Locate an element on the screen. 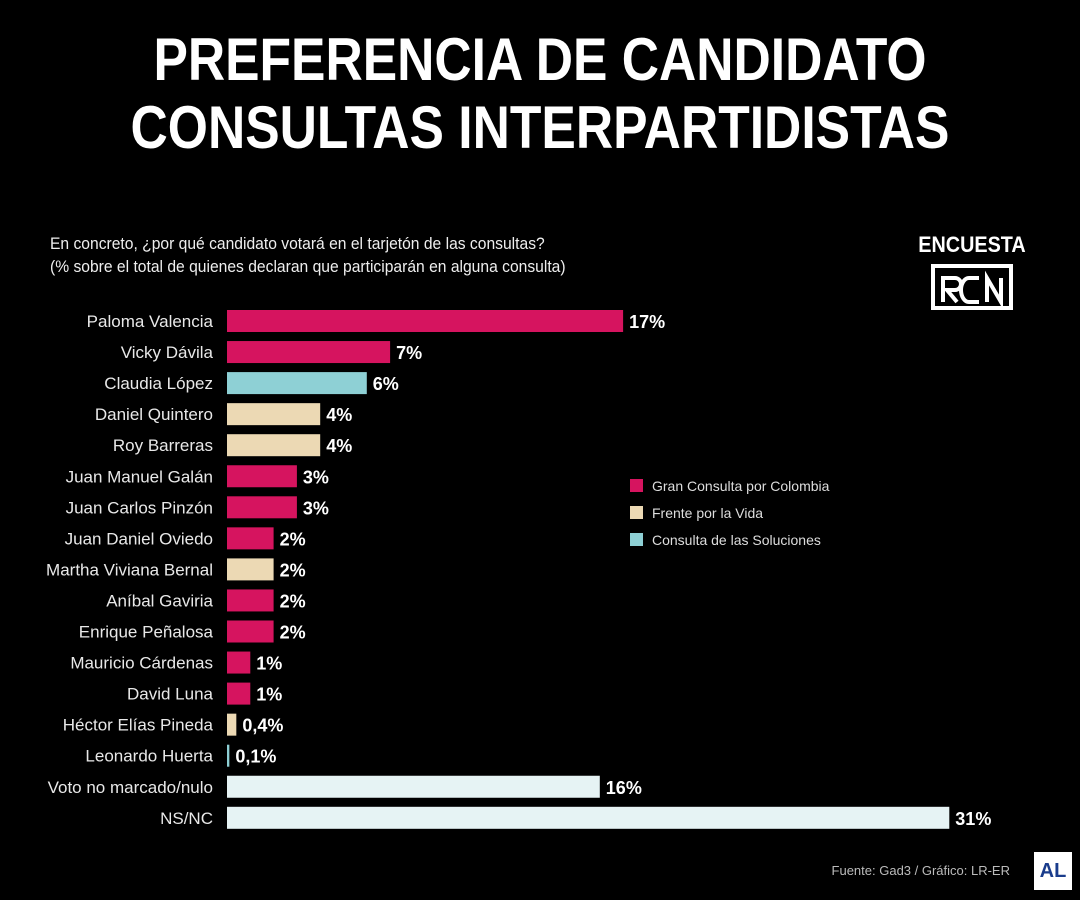  legend-label-frente-vida: Frente por la Vida is located at coordinates (708, 512).